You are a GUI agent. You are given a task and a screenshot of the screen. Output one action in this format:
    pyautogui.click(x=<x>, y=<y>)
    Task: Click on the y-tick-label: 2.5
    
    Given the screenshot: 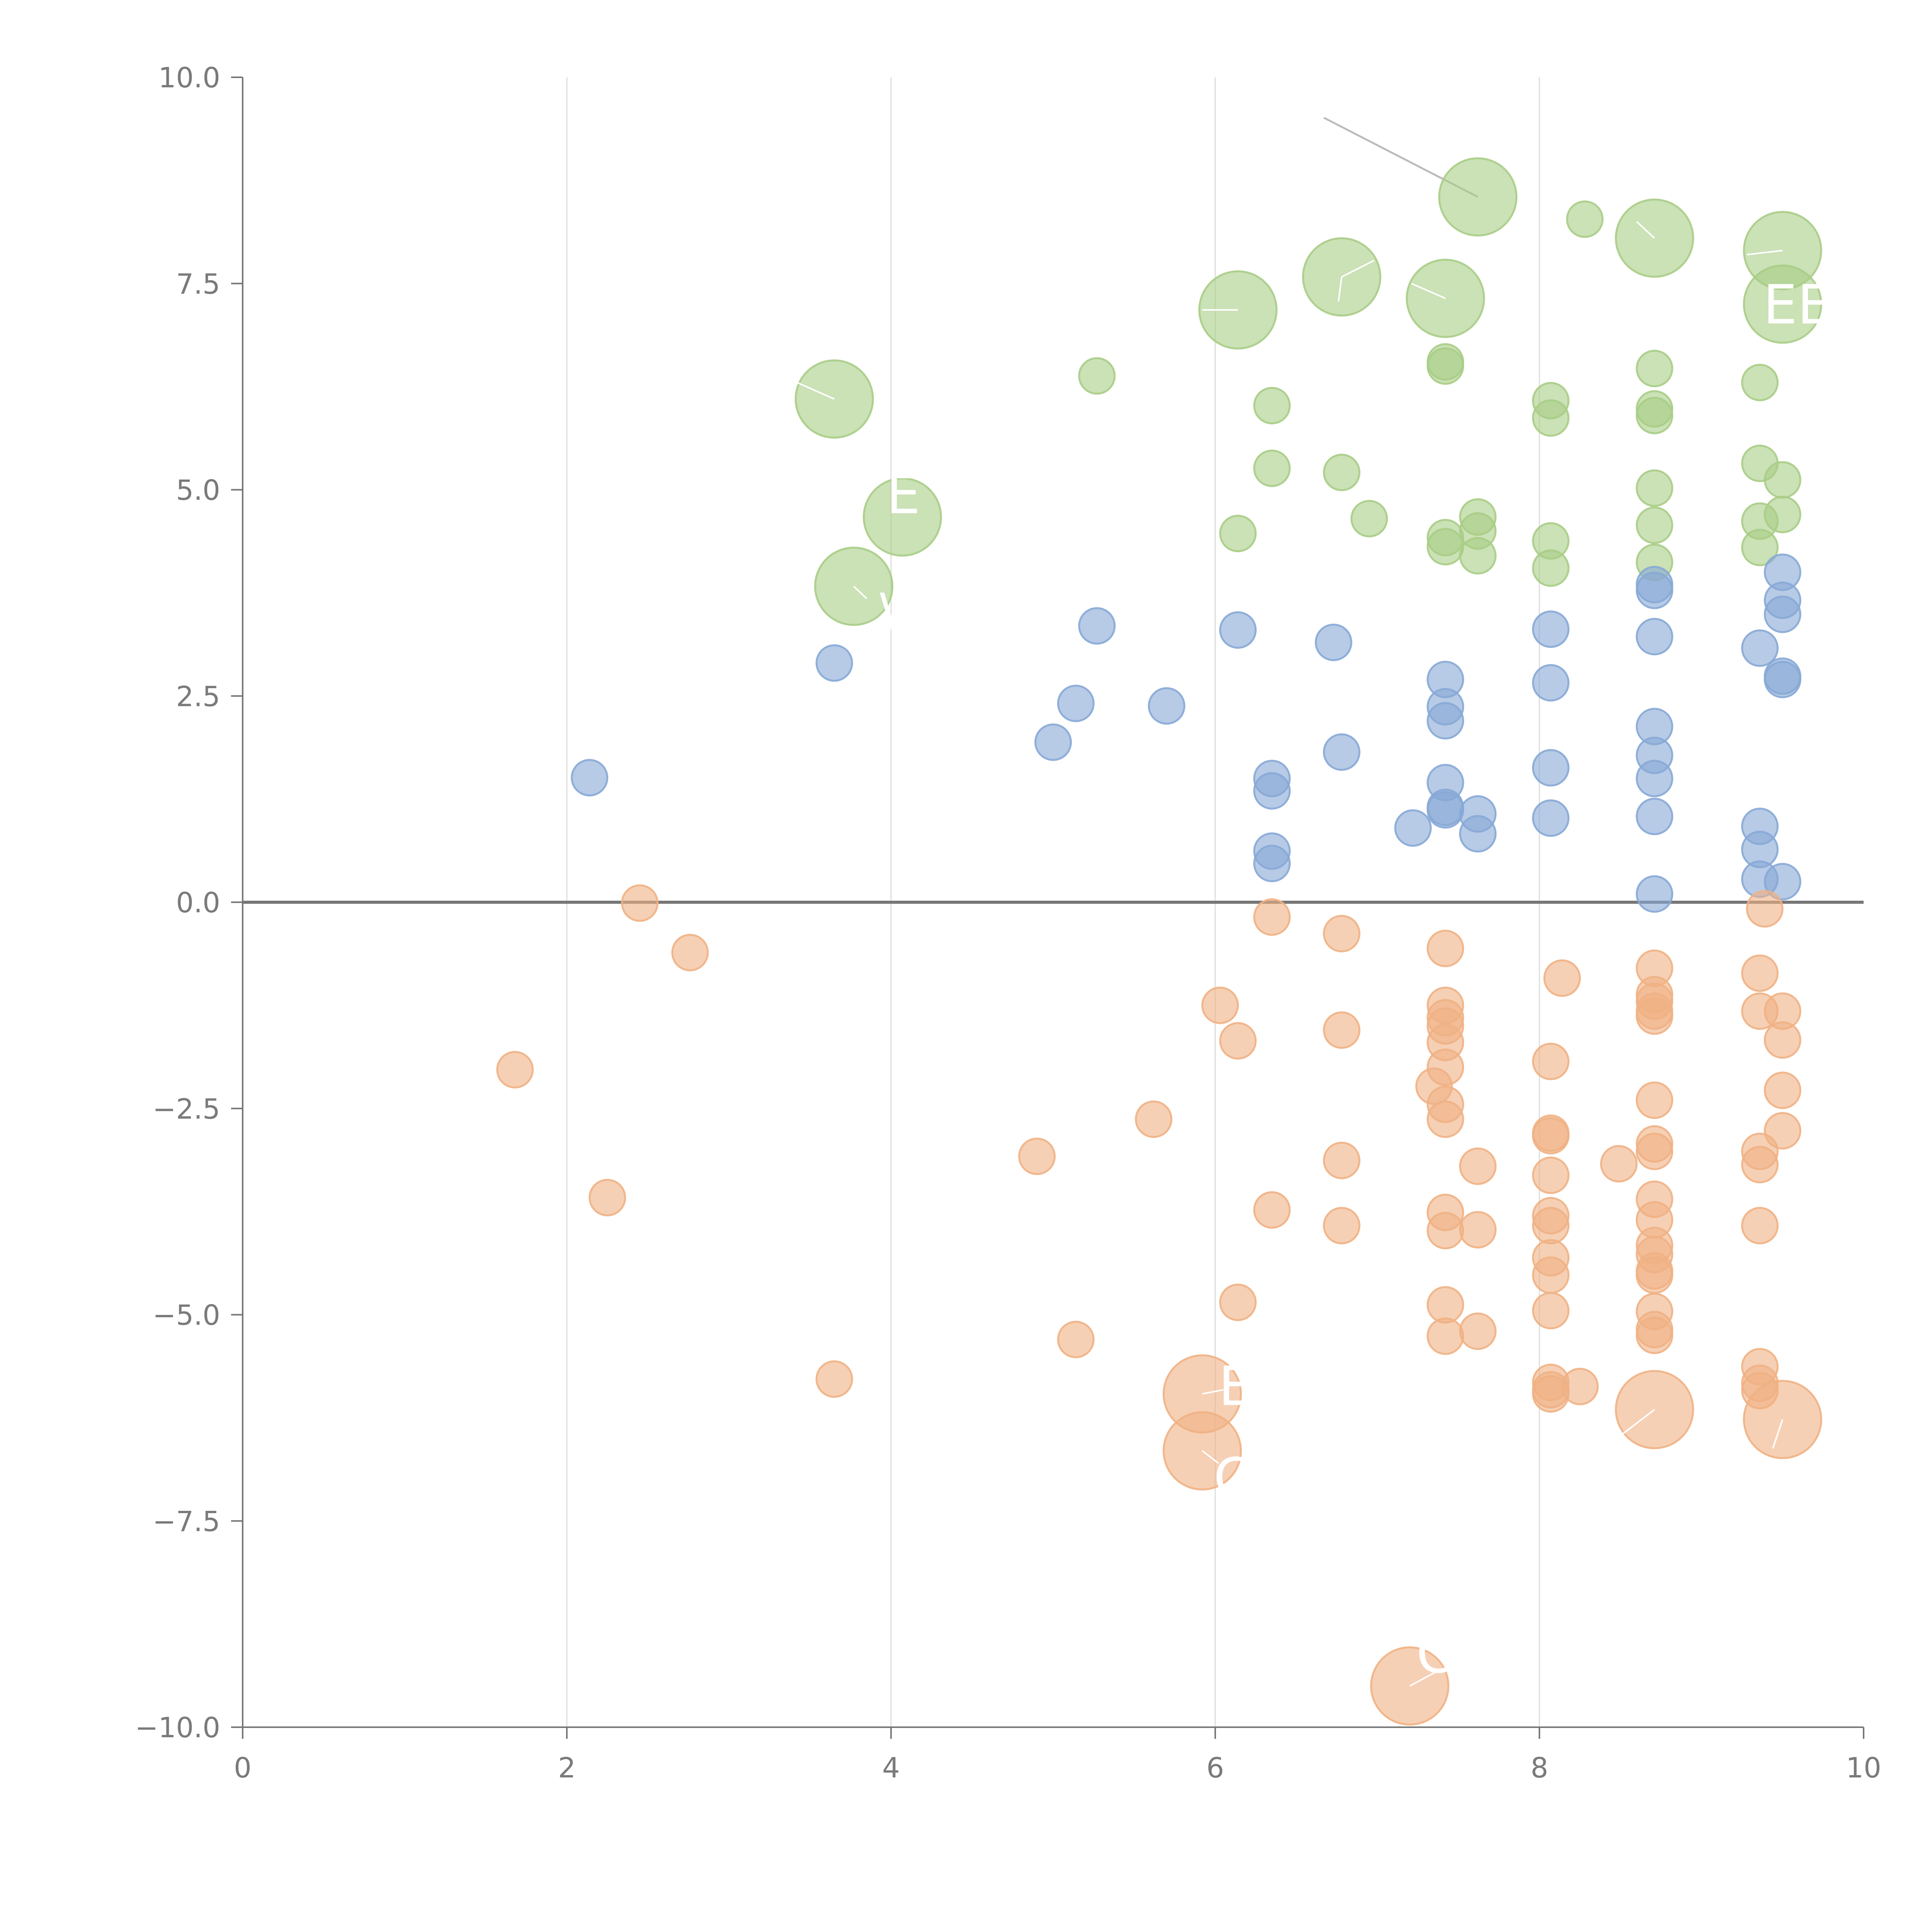 What is the action you would take?
    pyautogui.click(x=198, y=696)
    